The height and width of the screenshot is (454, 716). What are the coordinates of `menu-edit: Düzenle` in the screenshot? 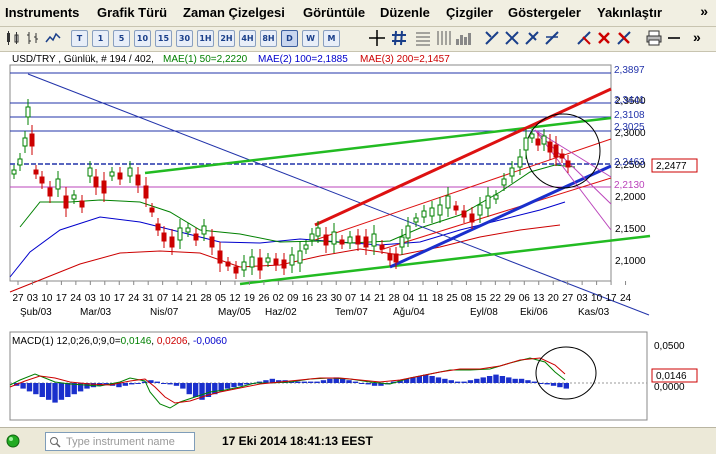 It's located at (405, 12).